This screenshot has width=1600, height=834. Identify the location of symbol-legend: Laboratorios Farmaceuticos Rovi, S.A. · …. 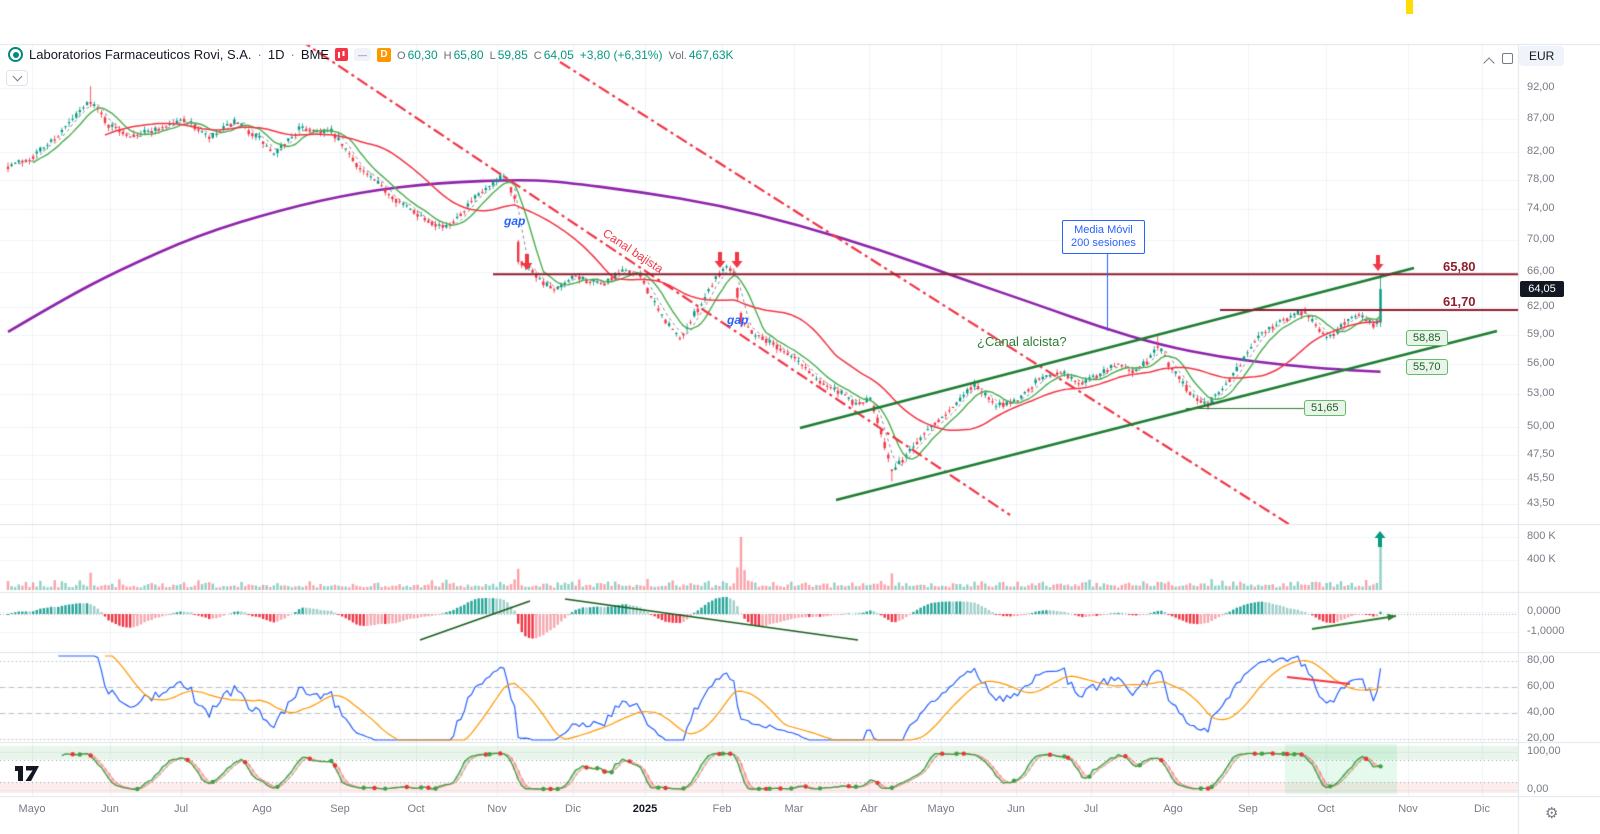
(371, 54).